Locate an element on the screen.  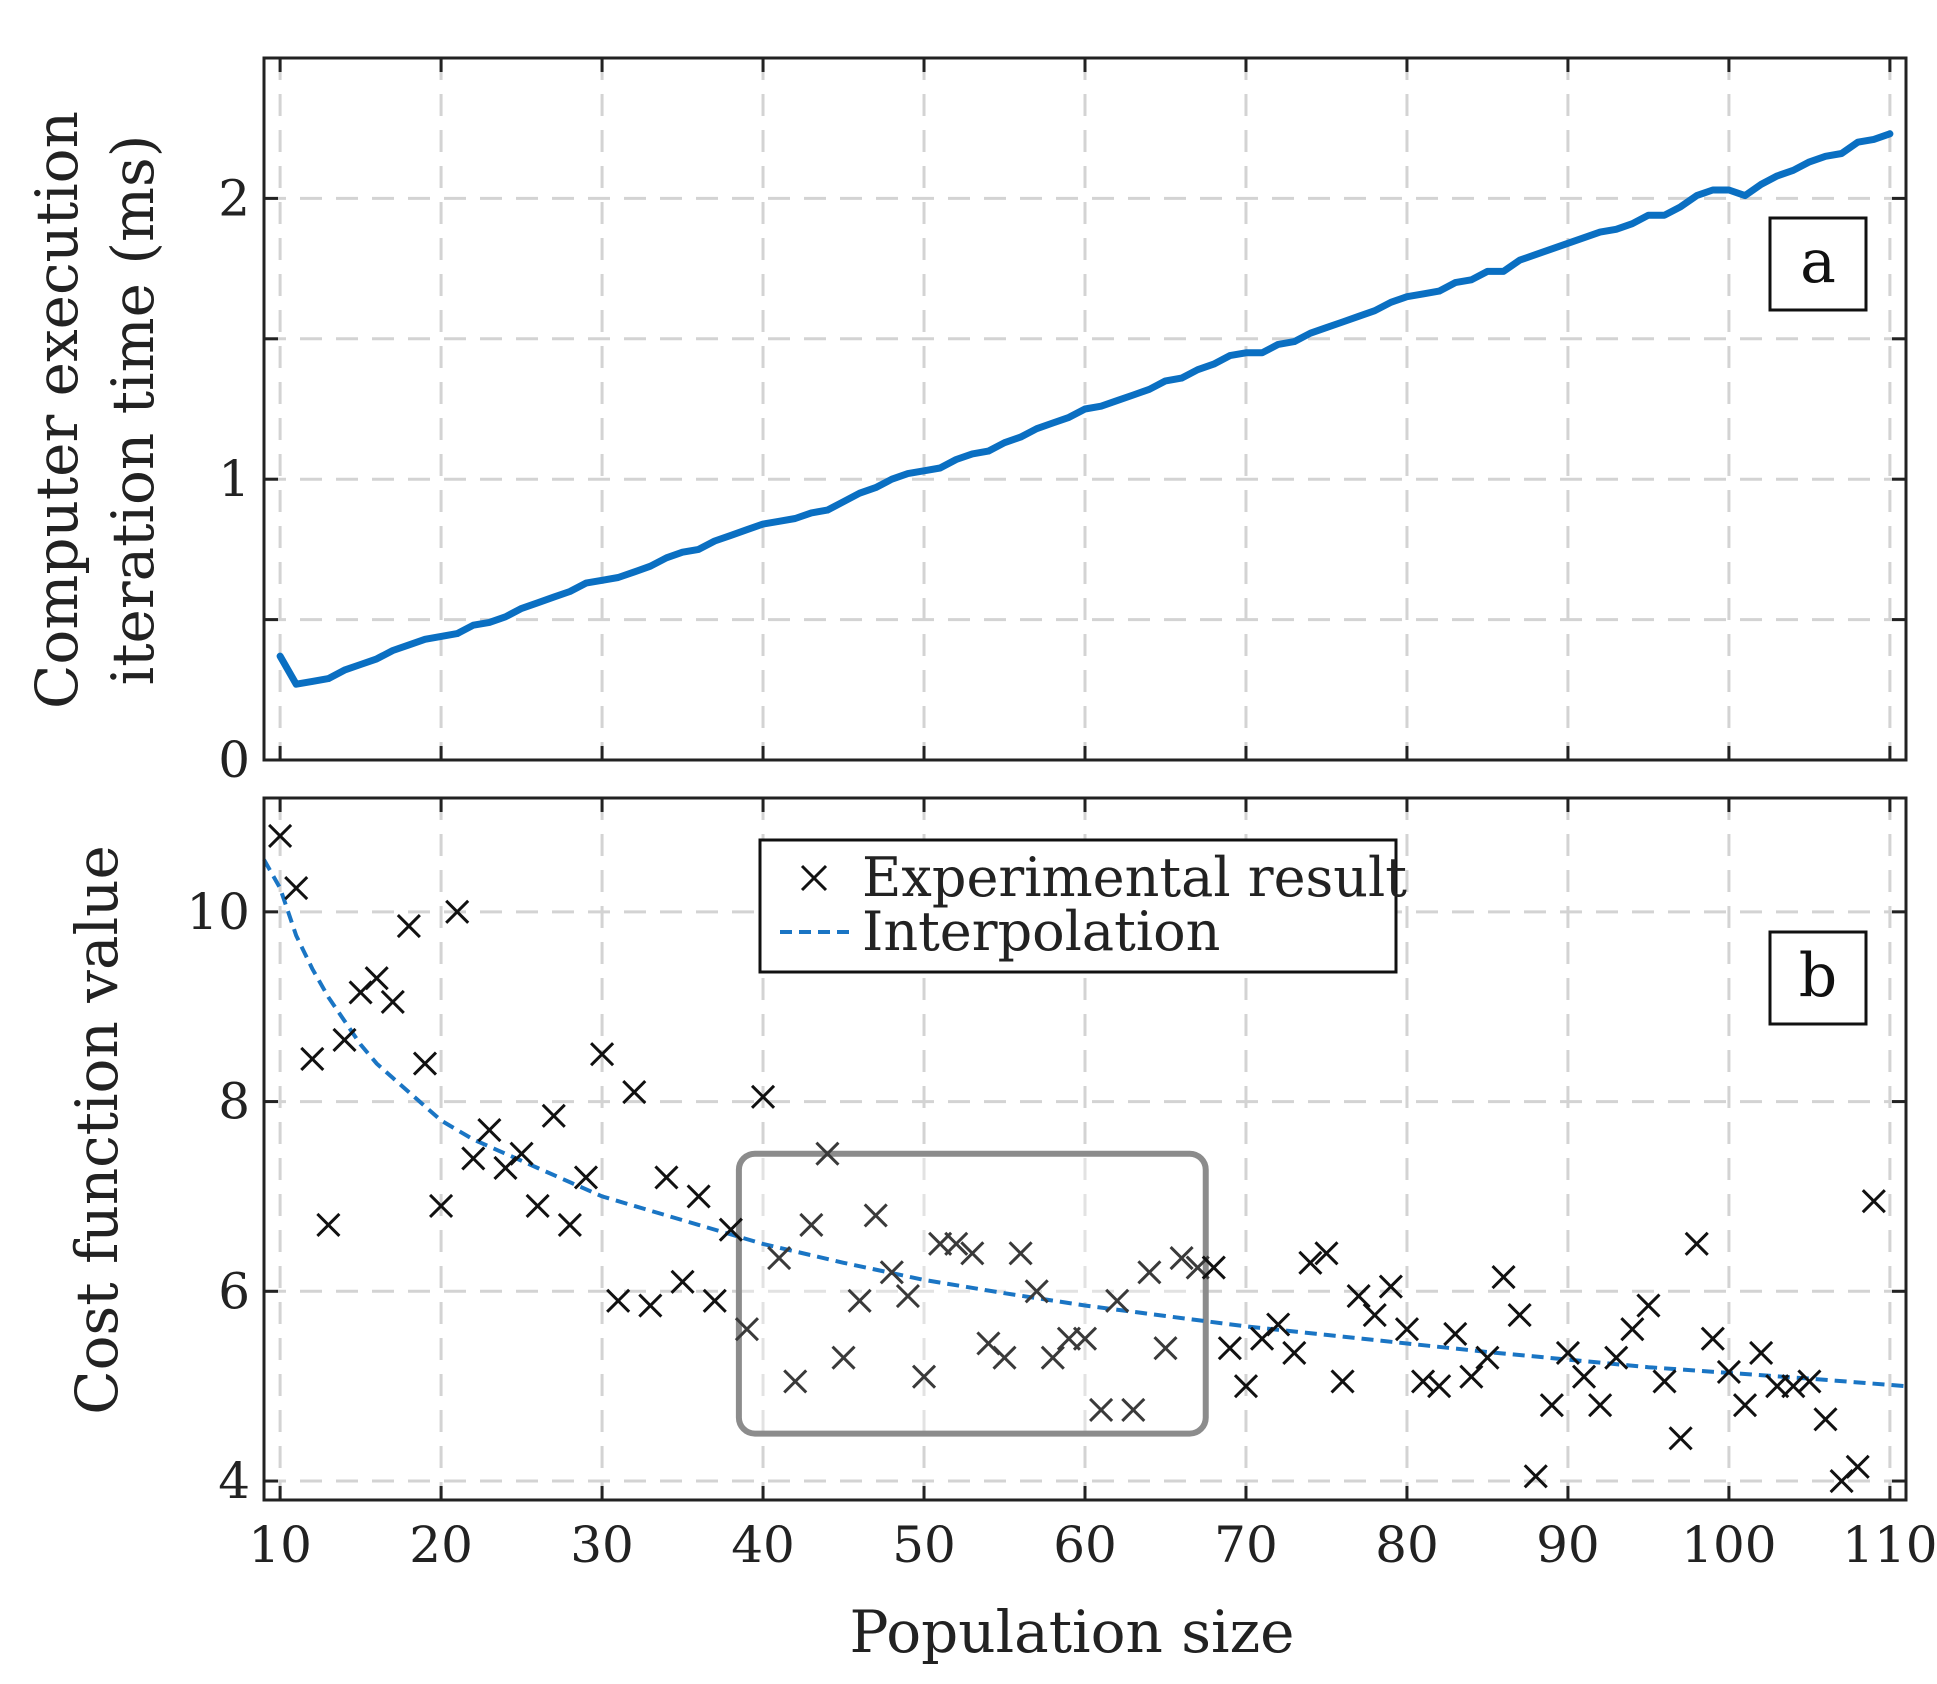
panel-b-tag-label: b is located at coordinates (1818, 976).